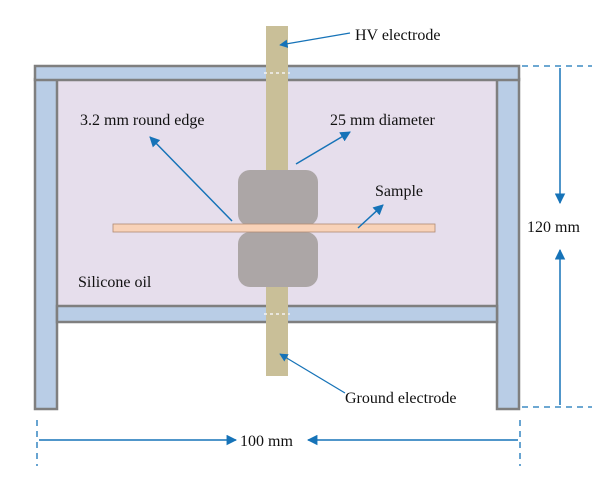 The image size is (609, 479). Describe the element at coordinates (266, 441) in the screenshot. I see `width-dimension-label: 100 mm` at that location.